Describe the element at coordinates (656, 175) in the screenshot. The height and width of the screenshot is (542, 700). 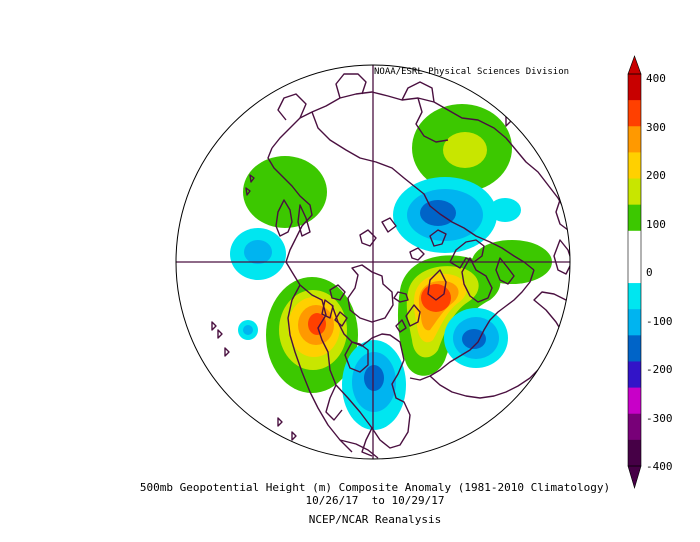
I see `colorbar-tick-label: 200` at that location.